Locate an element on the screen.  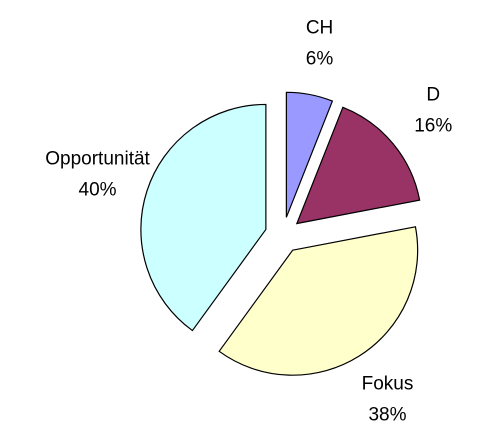
slice-label: Opportunität 40% is located at coordinates (97, 175).